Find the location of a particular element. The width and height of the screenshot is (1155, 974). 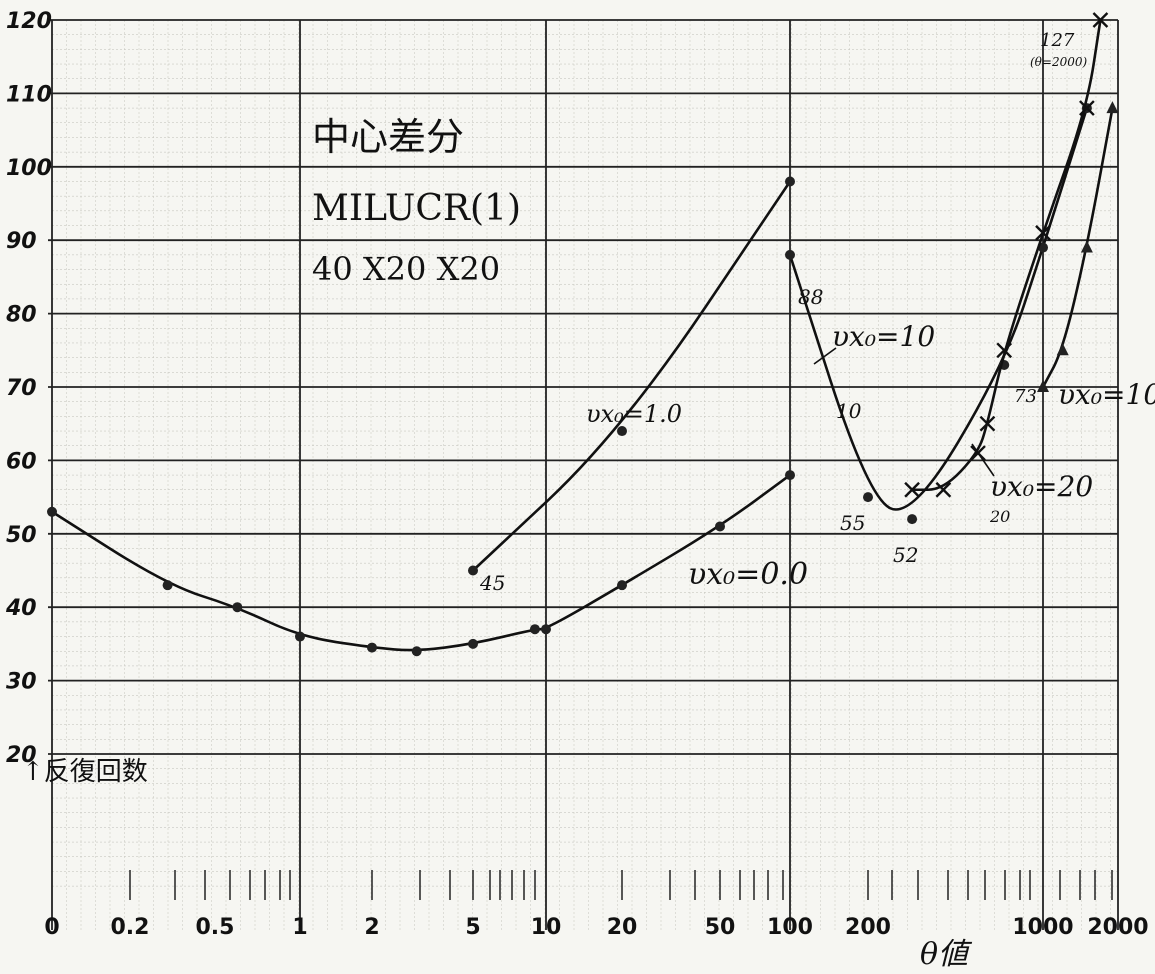

x-tick-label: 1 is located at coordinates (299, 927).